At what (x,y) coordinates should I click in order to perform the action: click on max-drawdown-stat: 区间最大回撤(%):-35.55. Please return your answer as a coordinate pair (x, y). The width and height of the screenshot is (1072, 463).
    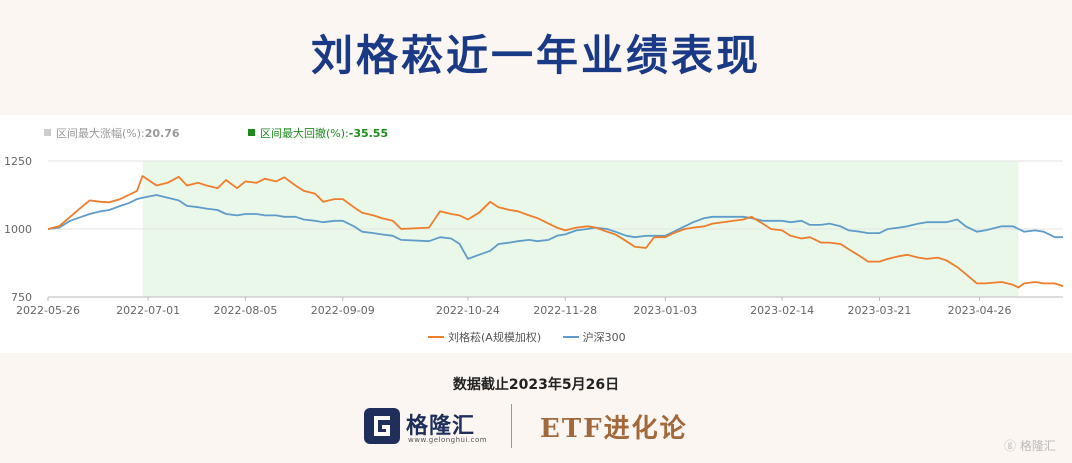
    Looking at the image, I should click on (318, 133).